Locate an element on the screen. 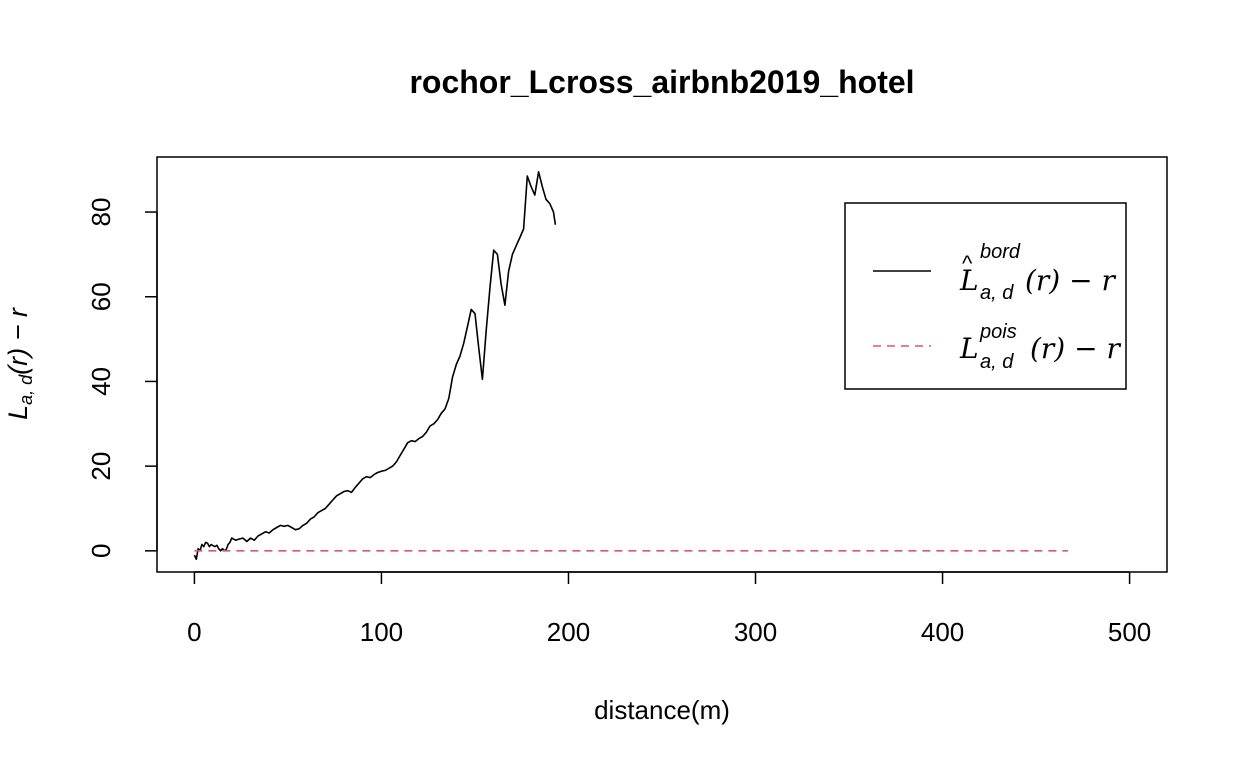  y-axis-label: La, d(r) − r is located at coordinates (19, 363).